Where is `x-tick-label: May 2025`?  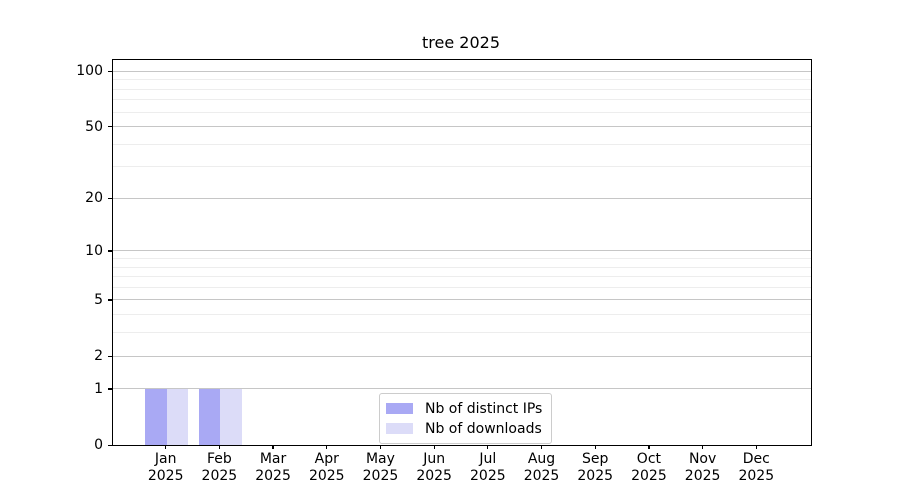
x-tick-label: May 2025 is located at coordinates (381, 468).